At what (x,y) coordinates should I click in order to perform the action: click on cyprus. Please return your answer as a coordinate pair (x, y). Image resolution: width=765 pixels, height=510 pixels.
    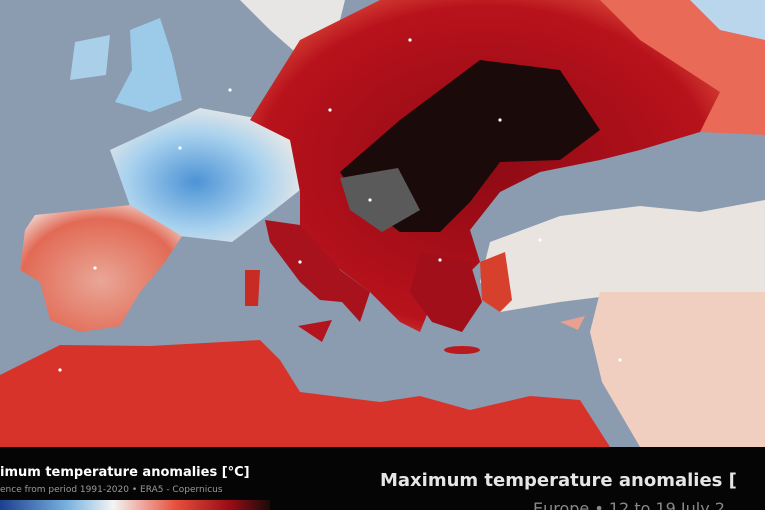
    Looking at the image, I should click on (572, 323).